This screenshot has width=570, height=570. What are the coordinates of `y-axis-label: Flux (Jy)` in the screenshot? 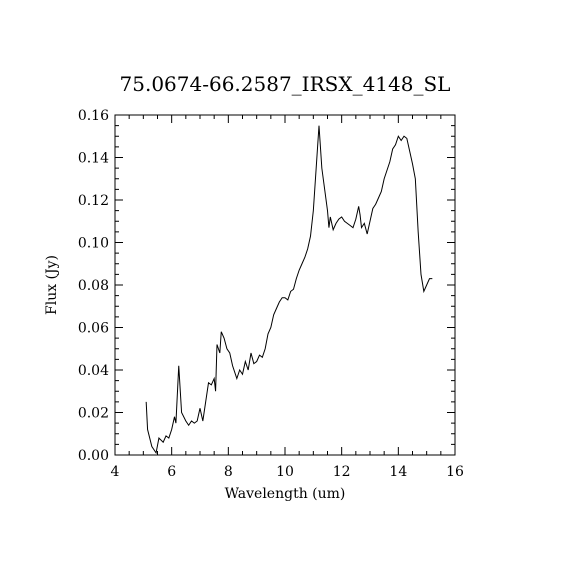 It's located at (52, 285).